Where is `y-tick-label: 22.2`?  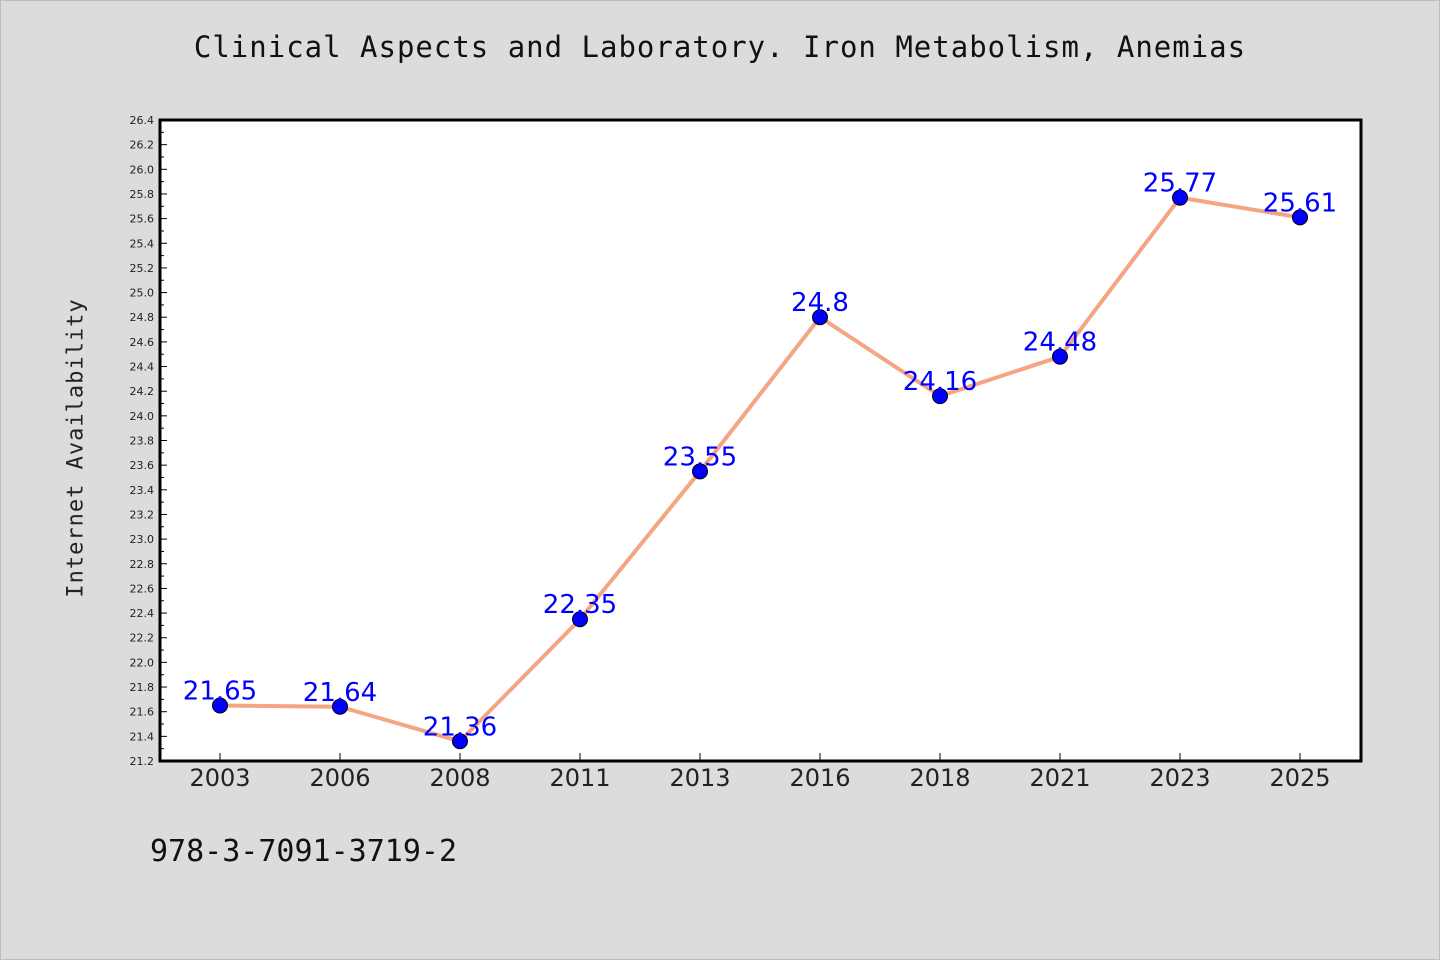 y-tick-label: 22.2 is located at coordinates (142, 638).